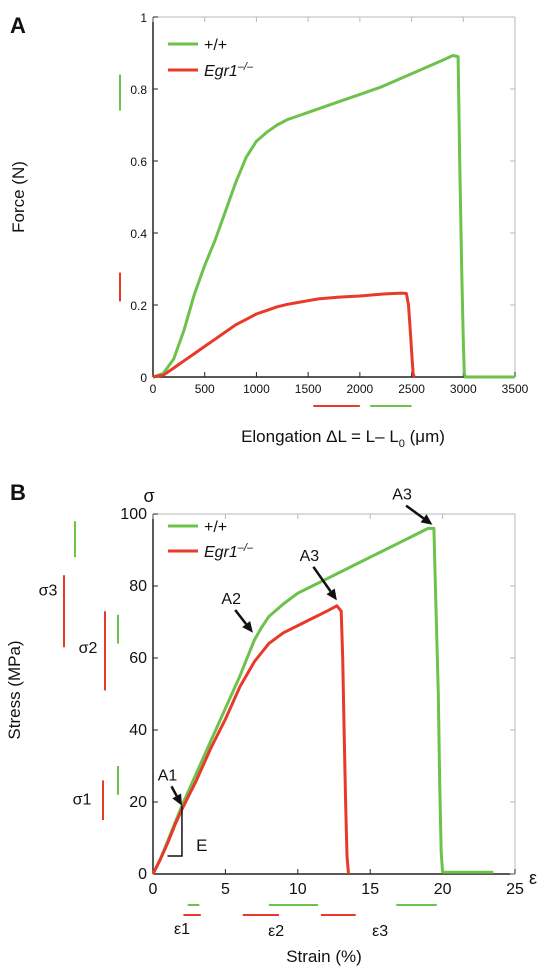 Image resolution: width=544 pixels, height=970 pixels. Describe the element at coordinates (308, 389) in the screenshot. I see `x-tick-label: 1500` at that location.